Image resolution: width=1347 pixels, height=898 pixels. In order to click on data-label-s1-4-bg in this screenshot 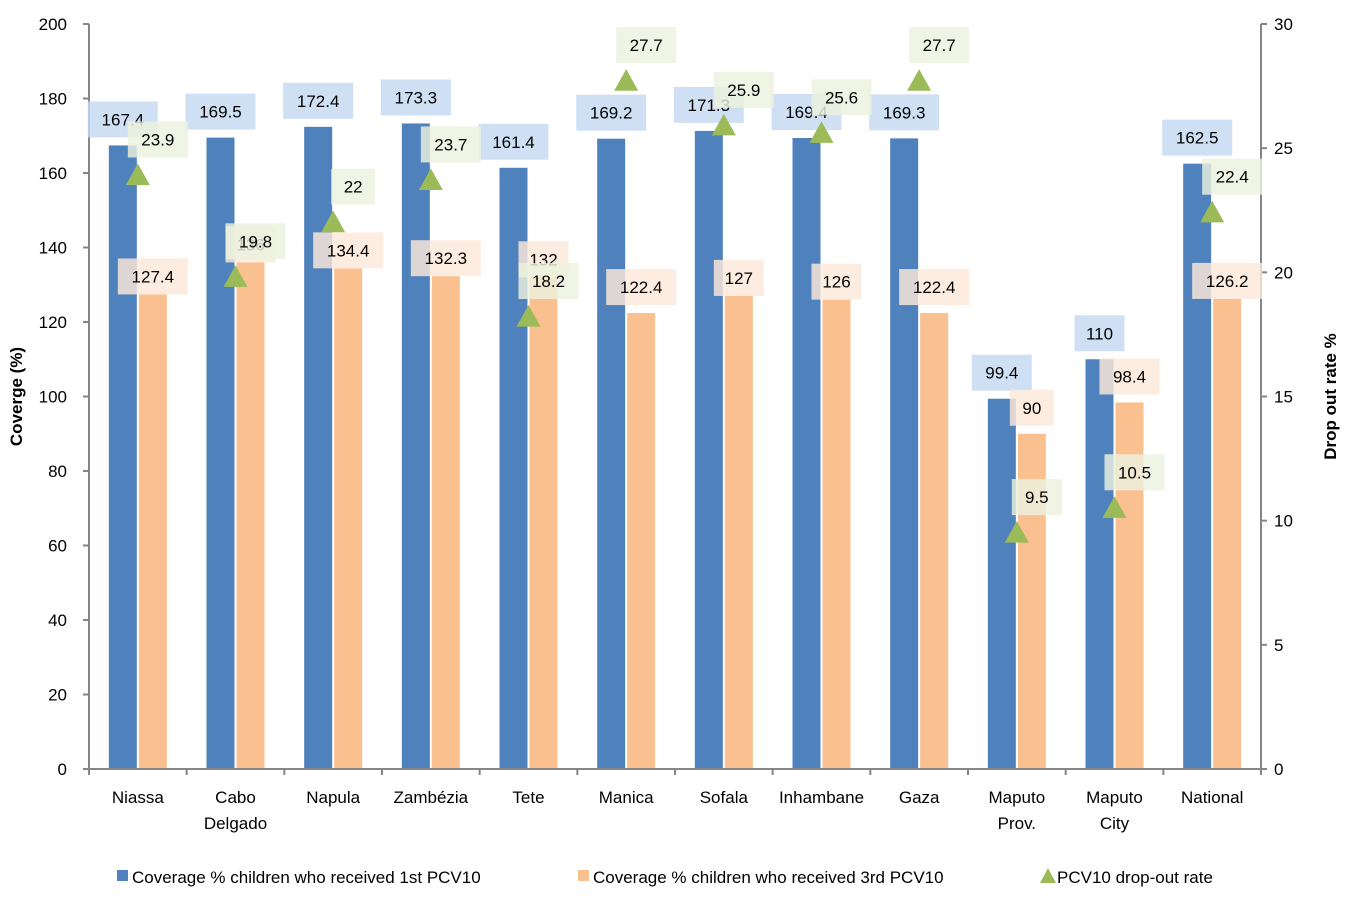, I will do `click(513, 141)`.